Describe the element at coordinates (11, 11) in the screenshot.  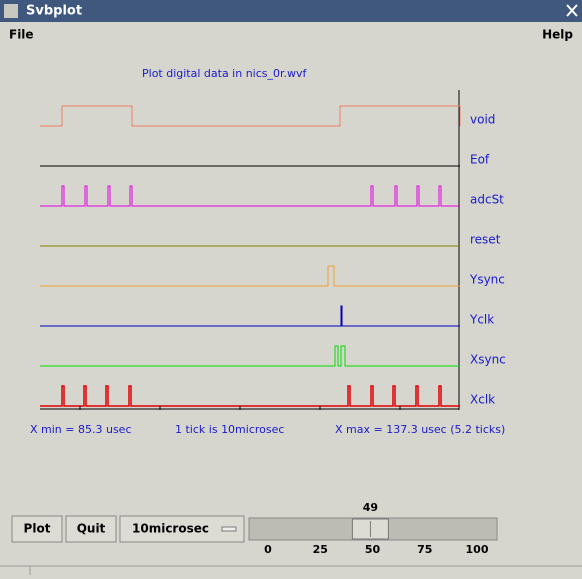
I see `window-icon` at that location.